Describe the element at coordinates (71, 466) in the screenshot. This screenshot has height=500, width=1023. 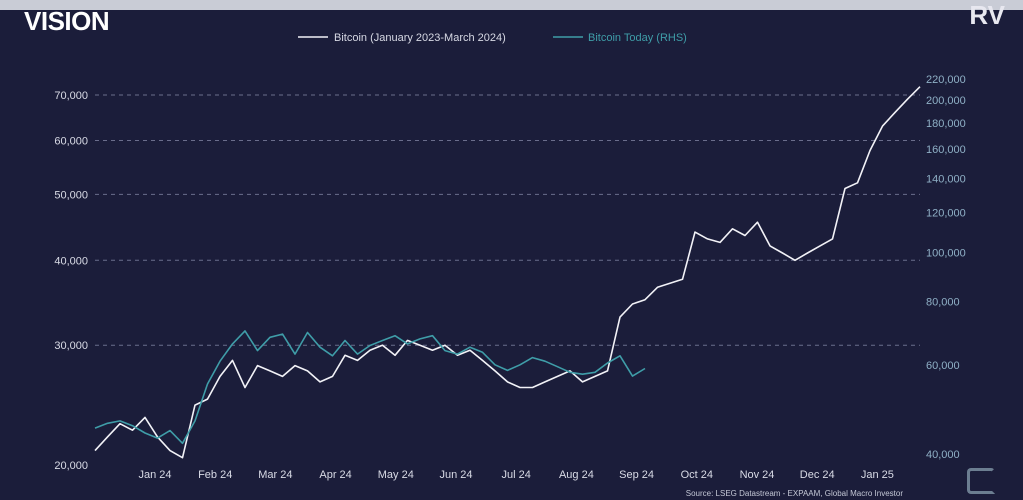
I see `left-tick-label: 20,000` at that location.